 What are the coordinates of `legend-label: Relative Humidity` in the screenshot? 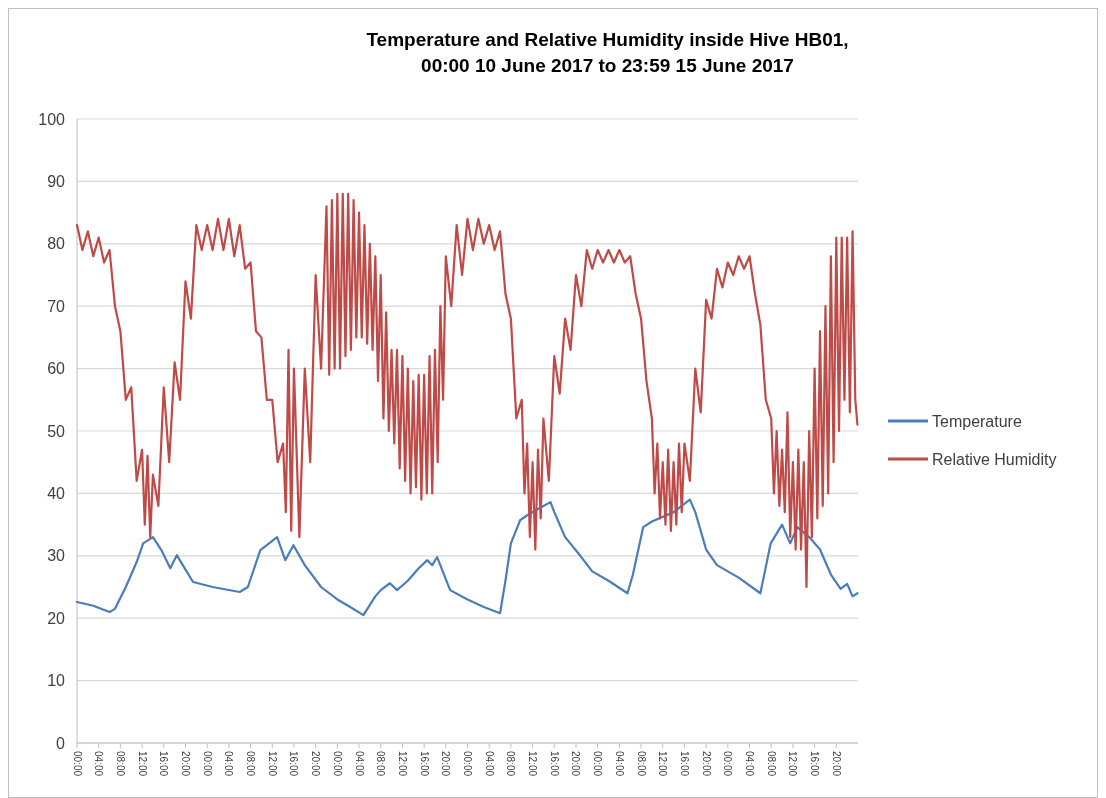 It's located at (994, 459).